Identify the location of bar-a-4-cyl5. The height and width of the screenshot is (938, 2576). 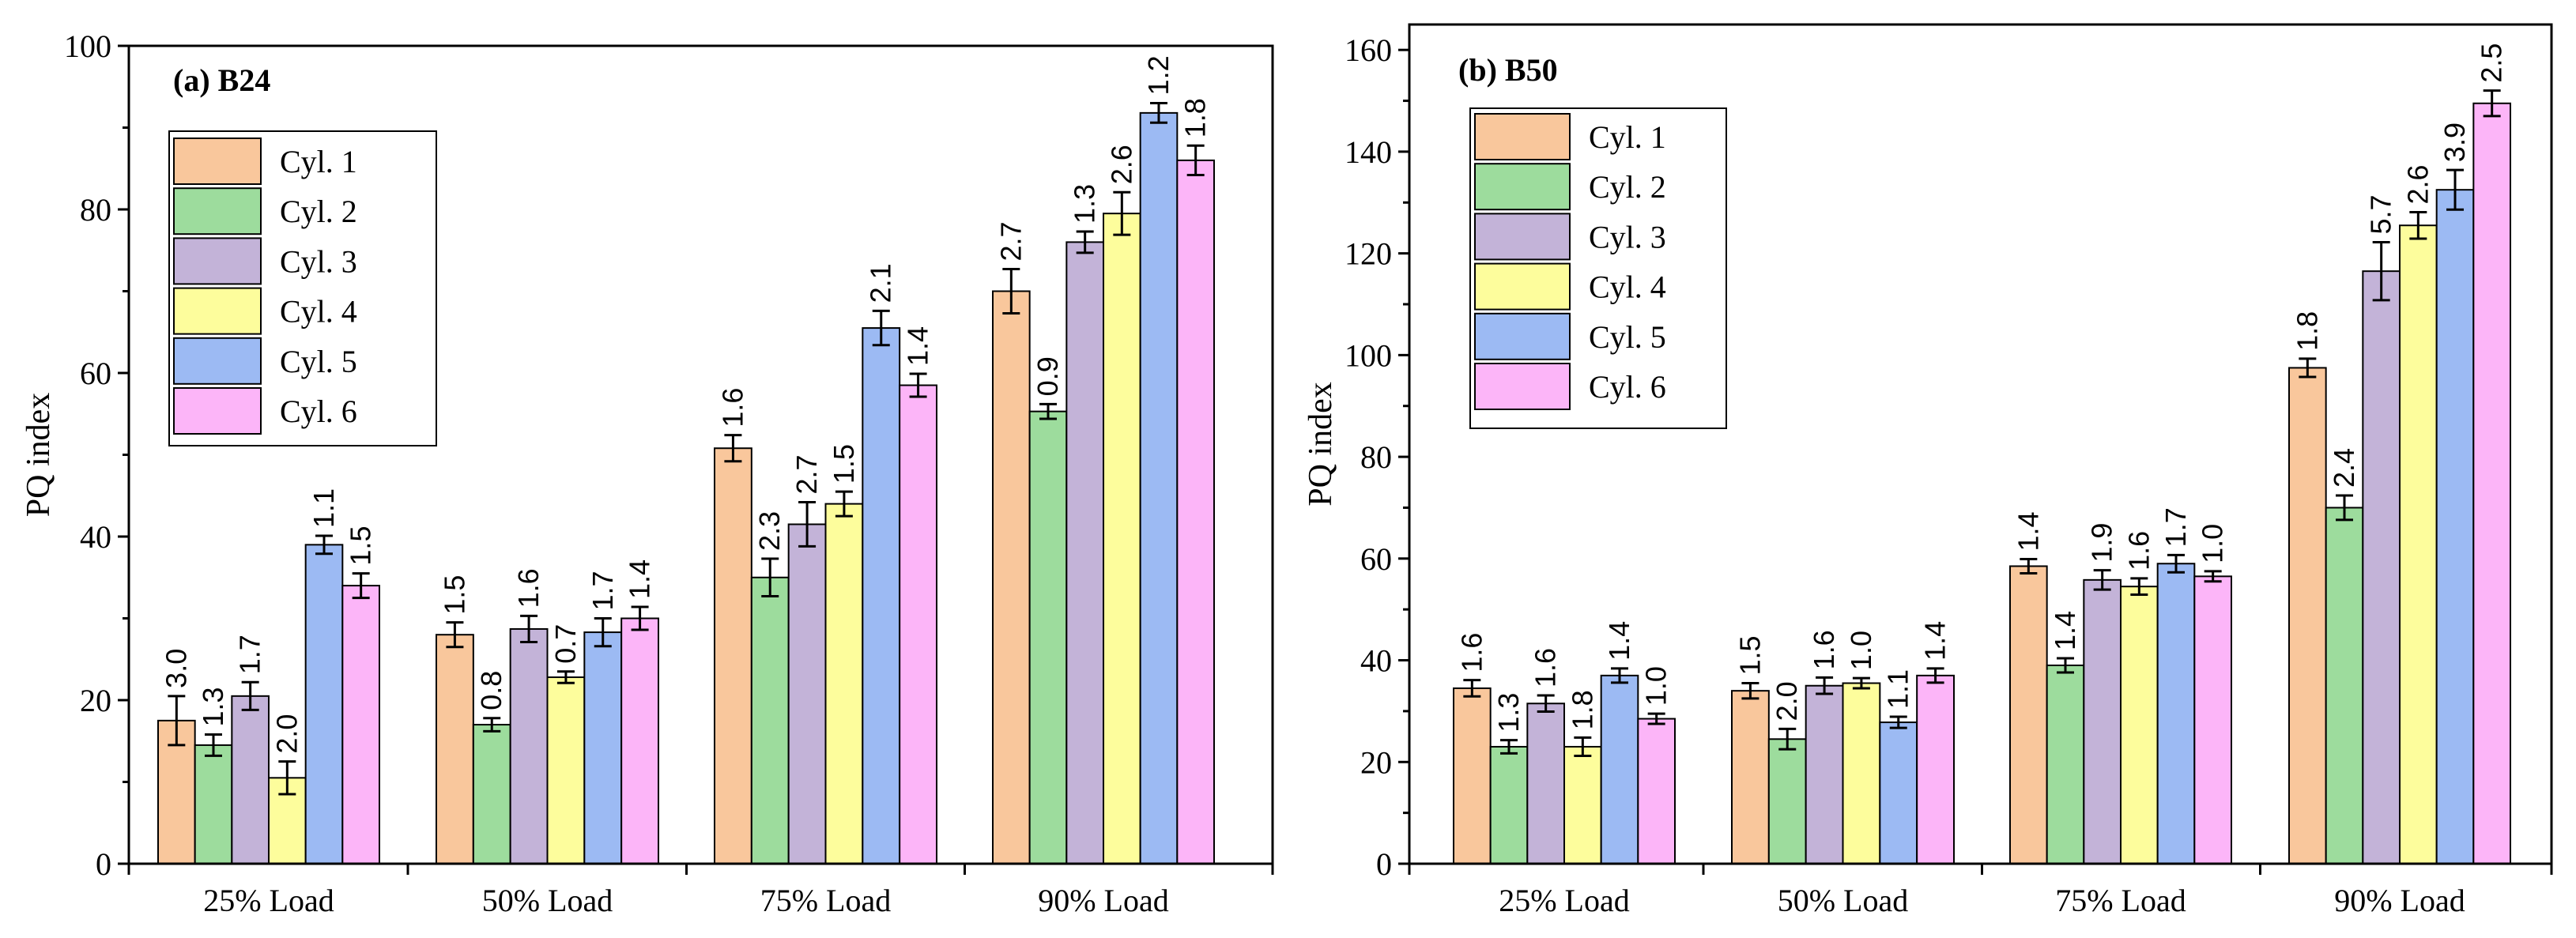
(1159, 488).